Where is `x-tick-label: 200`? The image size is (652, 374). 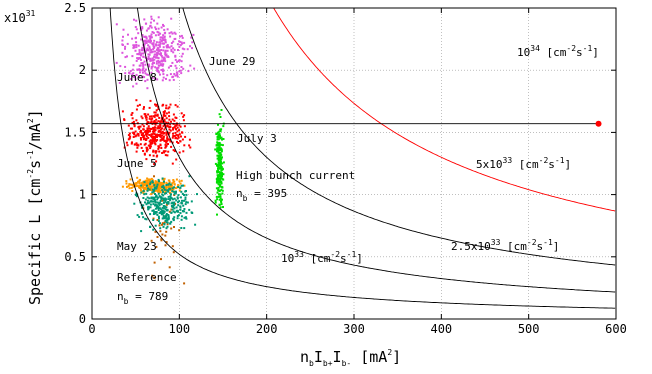
x-tick-label: 200 is located at coordinates (267, 329).